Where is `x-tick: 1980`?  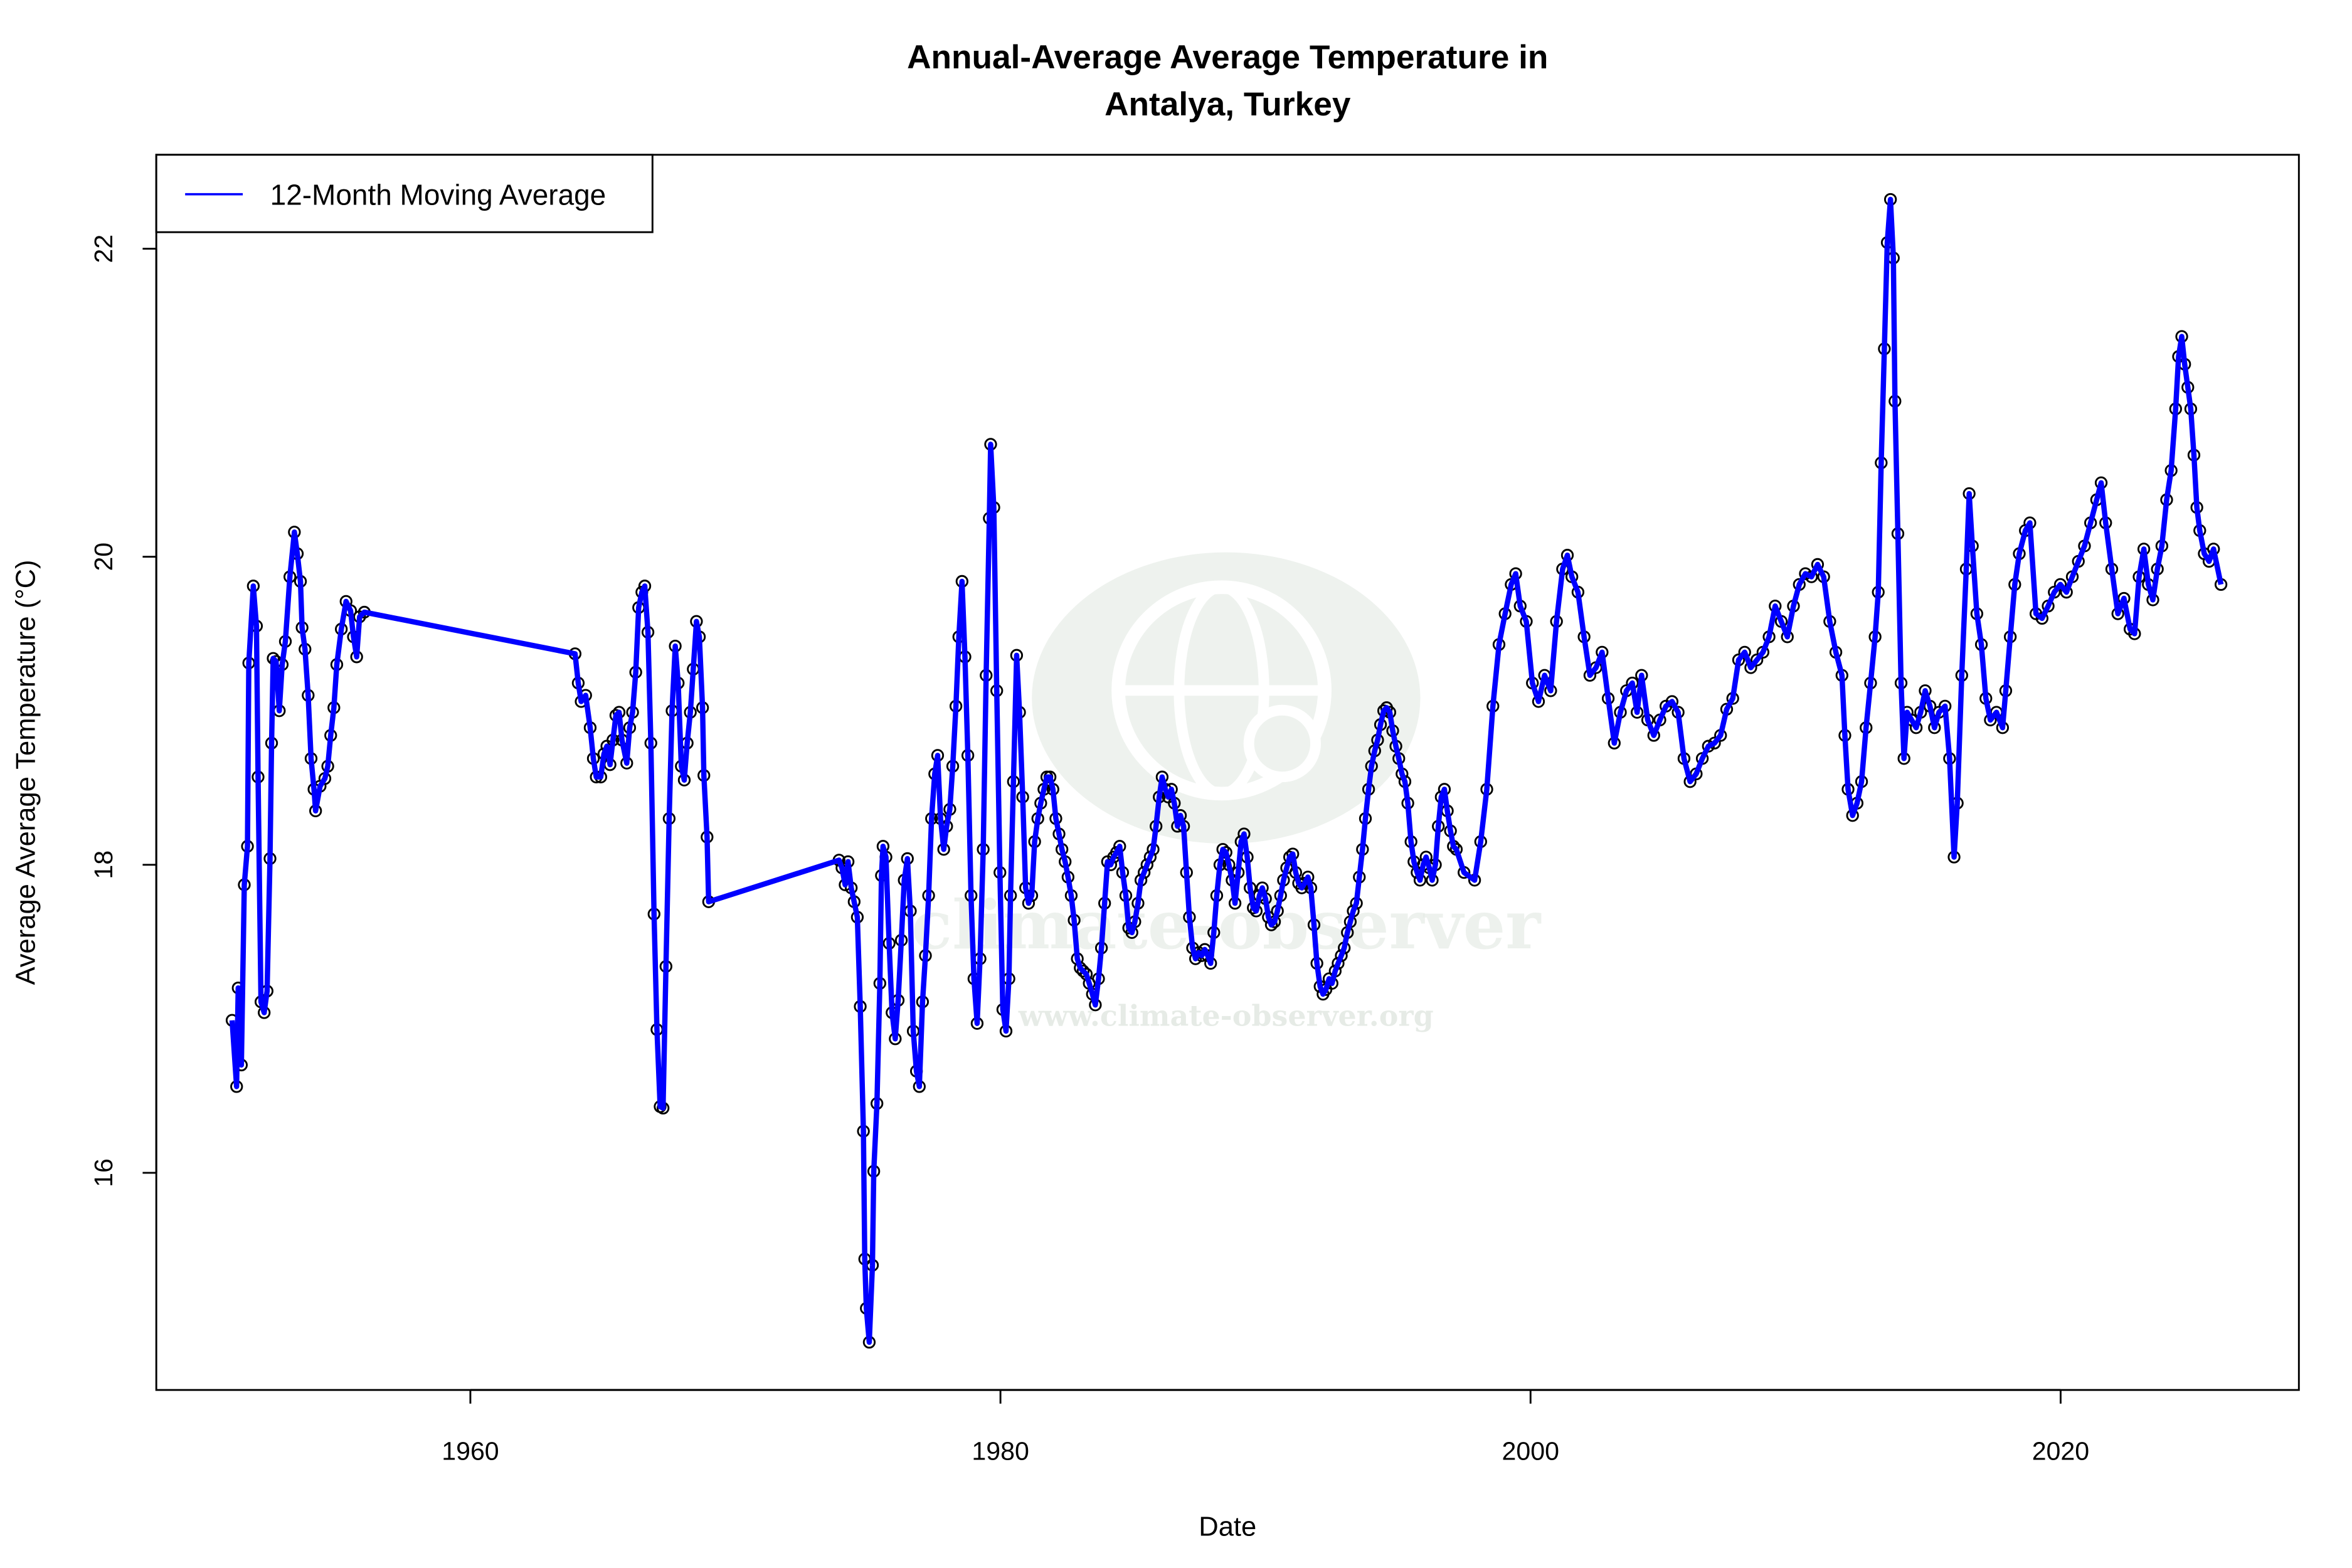 x-tick: 1980 is located at coordinates (1000, 1427).